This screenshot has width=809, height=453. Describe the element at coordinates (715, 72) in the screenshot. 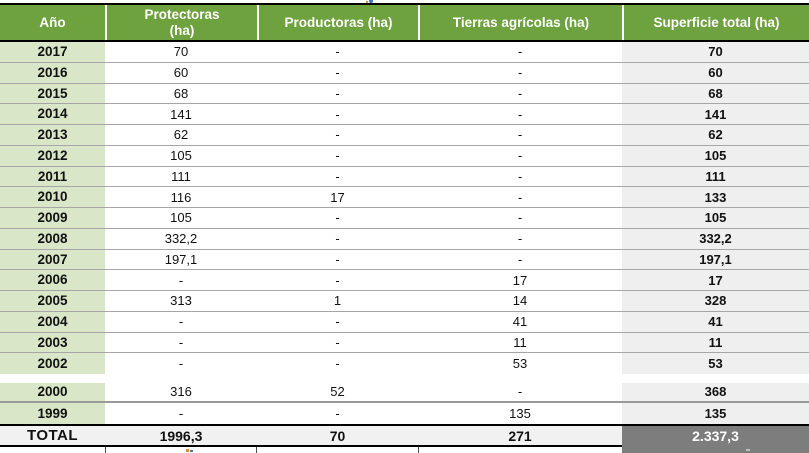

I see `superficie-cell: 60` at that location.